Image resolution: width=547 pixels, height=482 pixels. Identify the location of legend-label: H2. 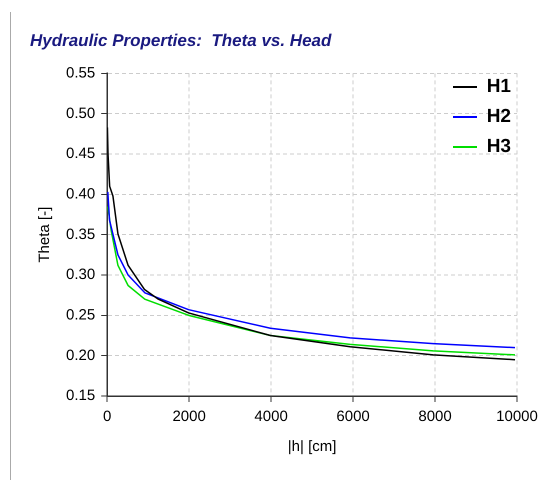
(498, 117).